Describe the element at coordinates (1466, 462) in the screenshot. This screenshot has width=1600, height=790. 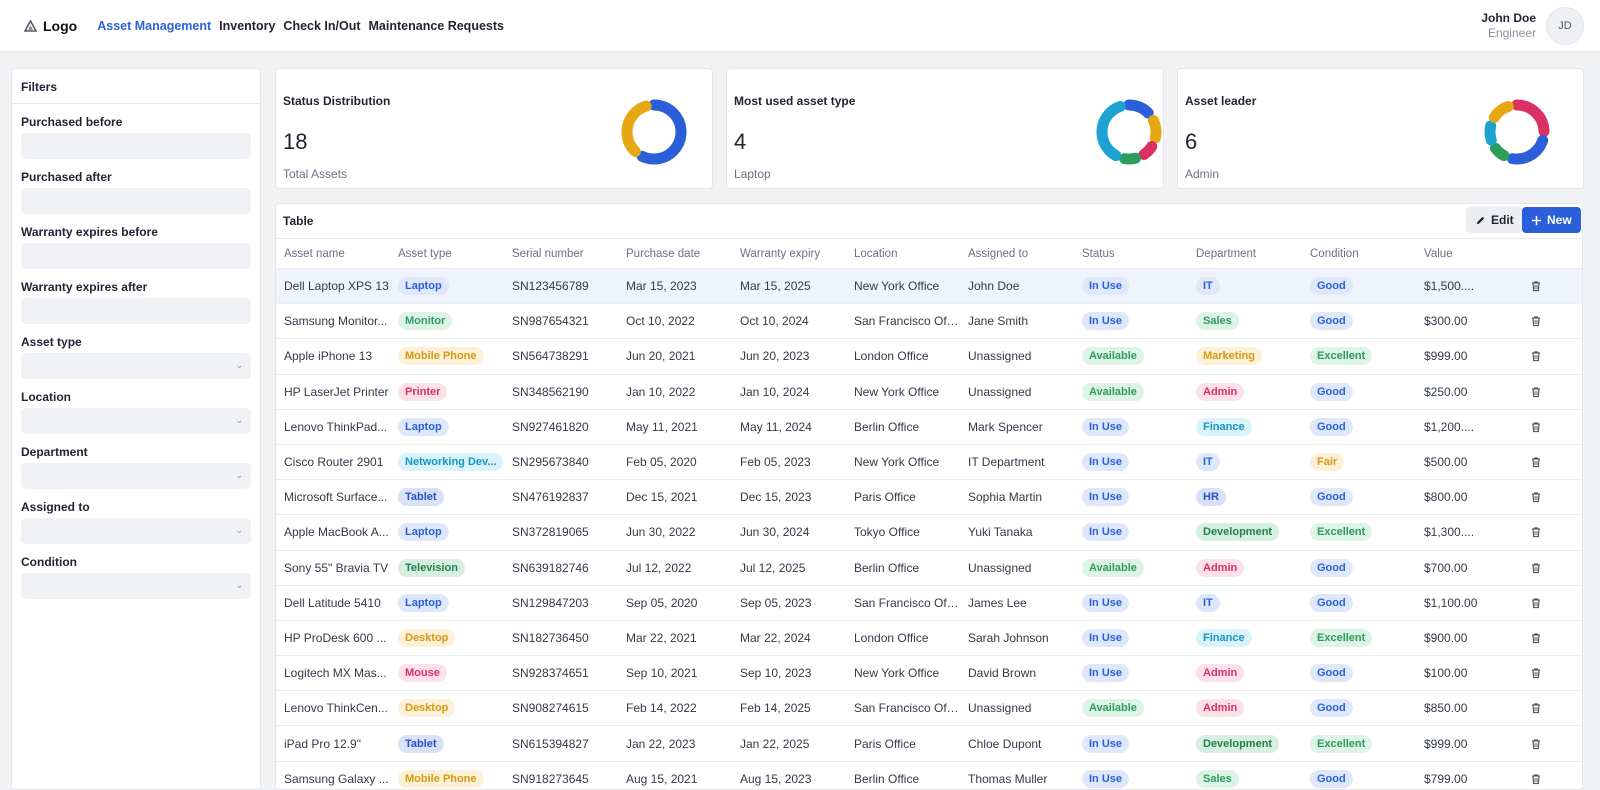
I see `value-cell: $500.00` at that location.